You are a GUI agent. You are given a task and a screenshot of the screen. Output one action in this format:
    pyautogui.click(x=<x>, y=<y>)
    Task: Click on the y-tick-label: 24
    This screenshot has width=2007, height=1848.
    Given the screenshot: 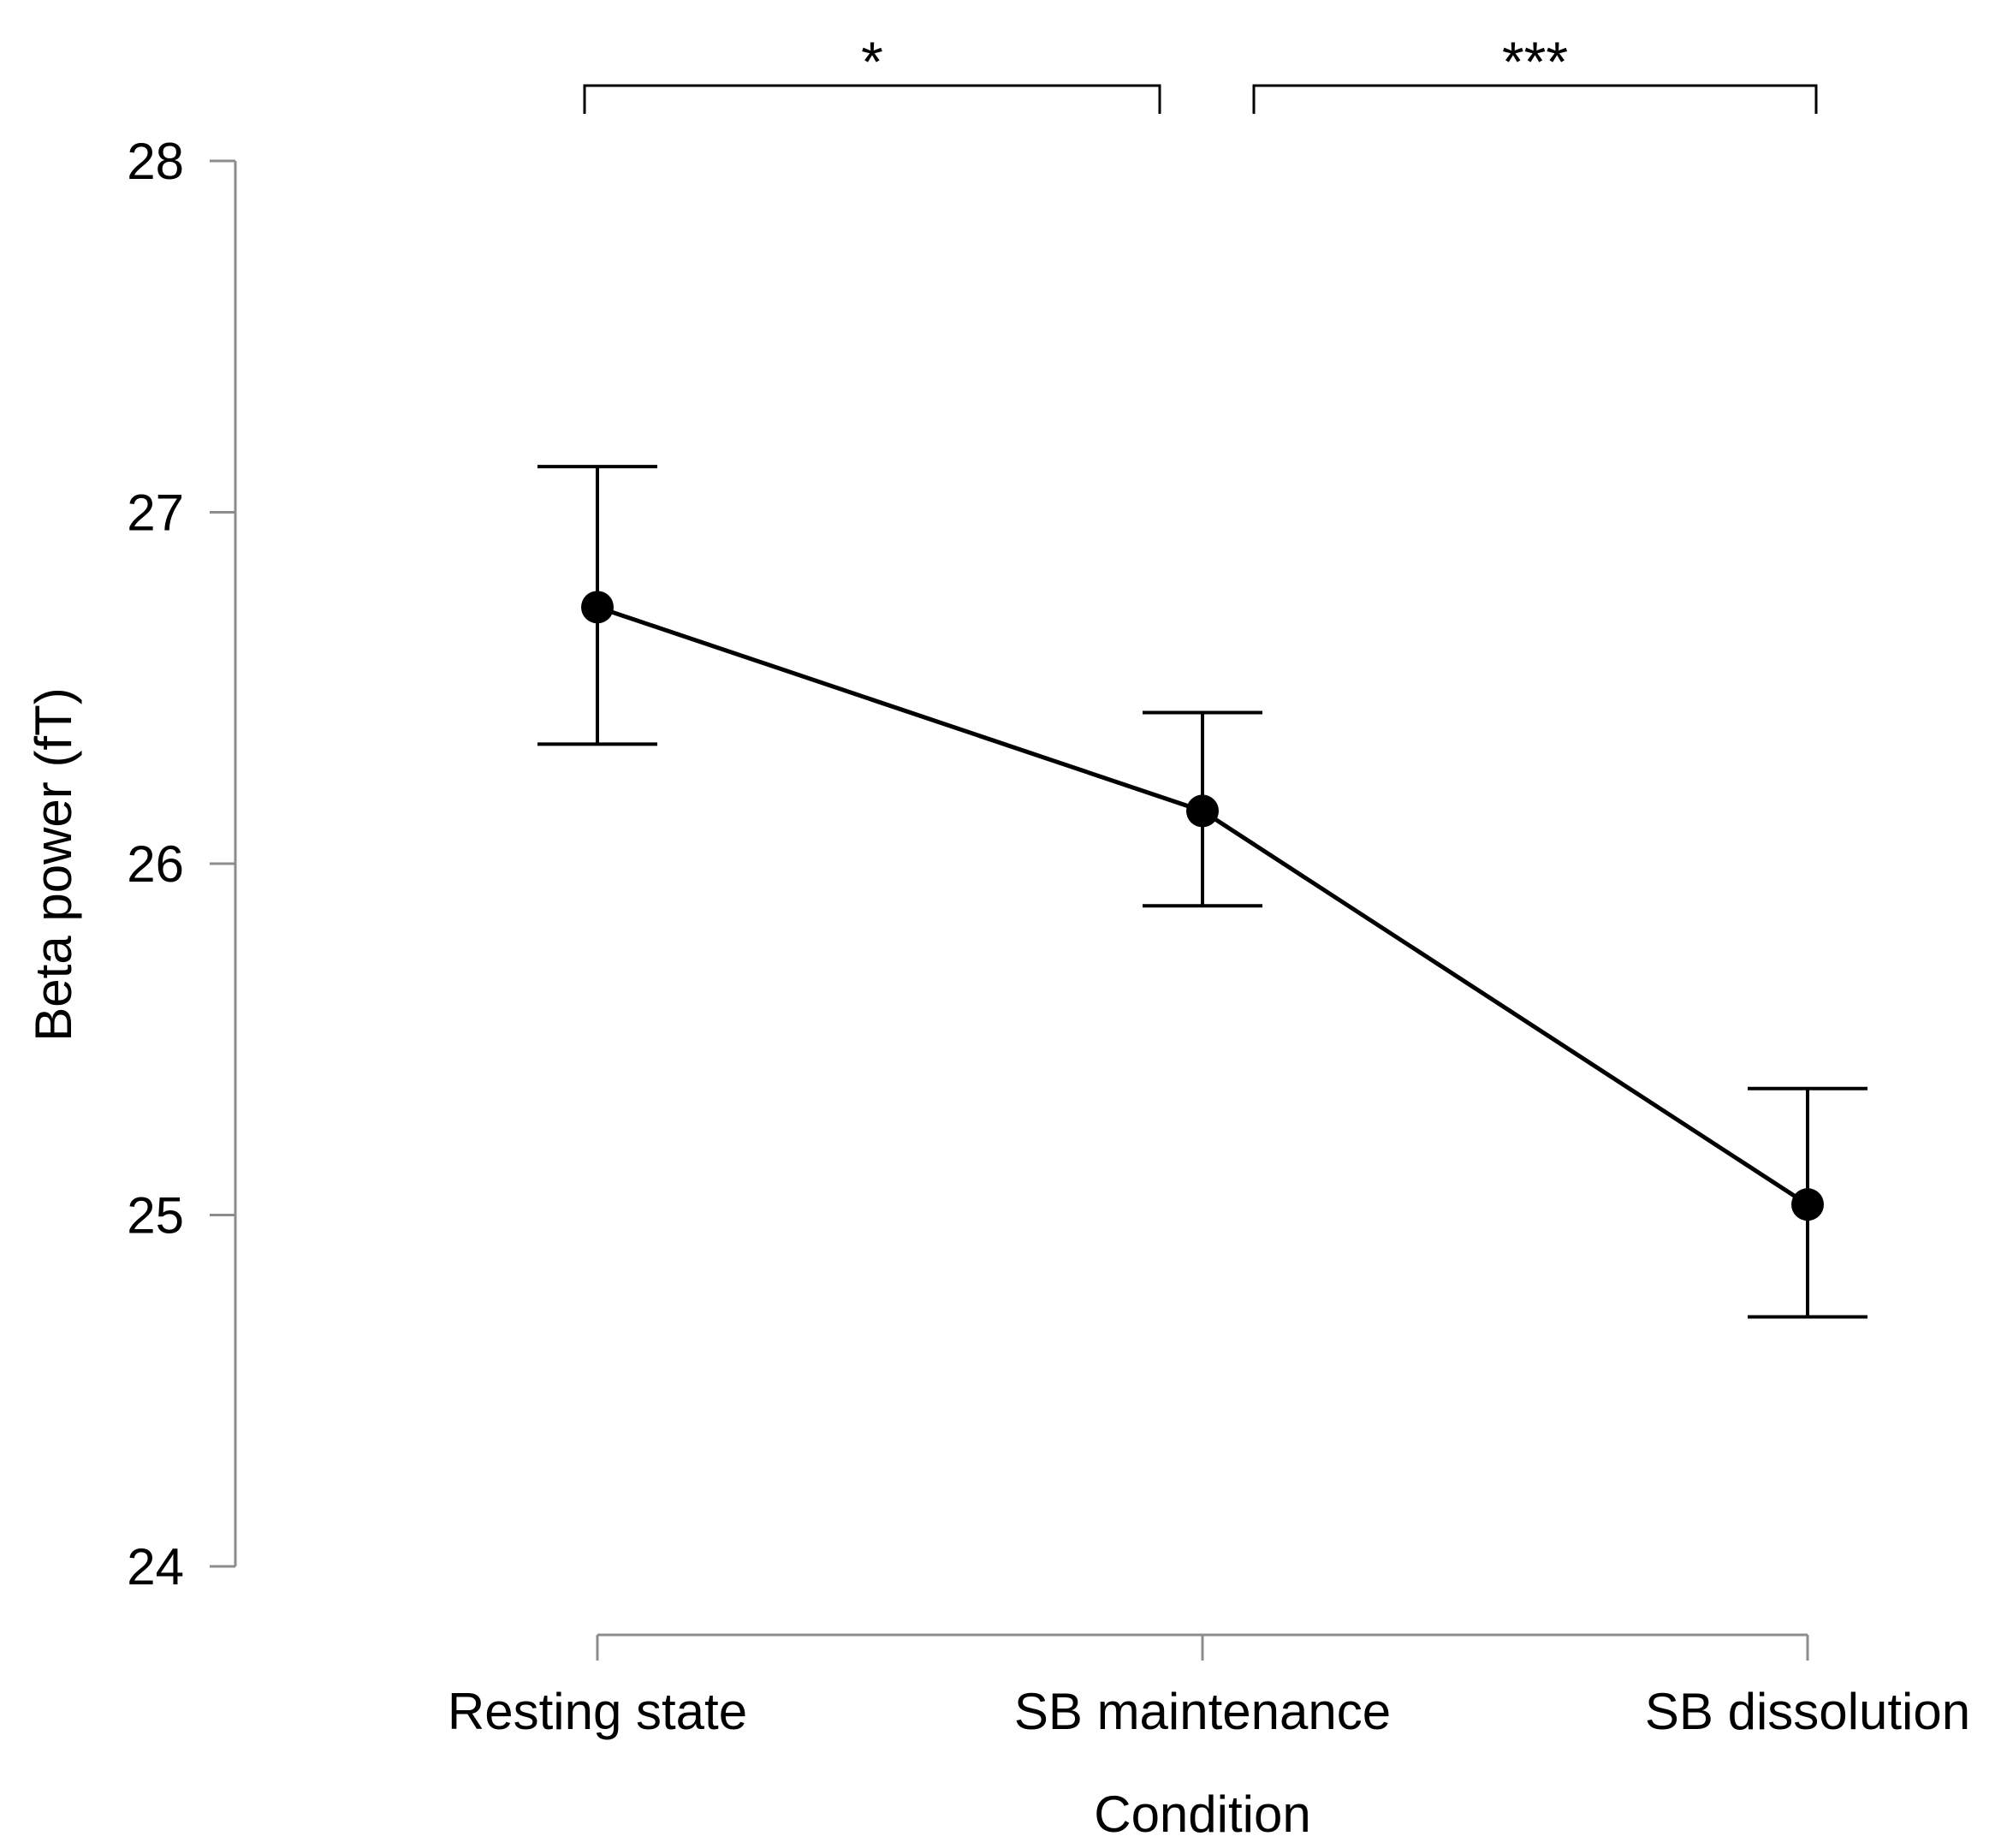 What is the action you would take?
    pyautogui.click(x=155, y=1566)
    